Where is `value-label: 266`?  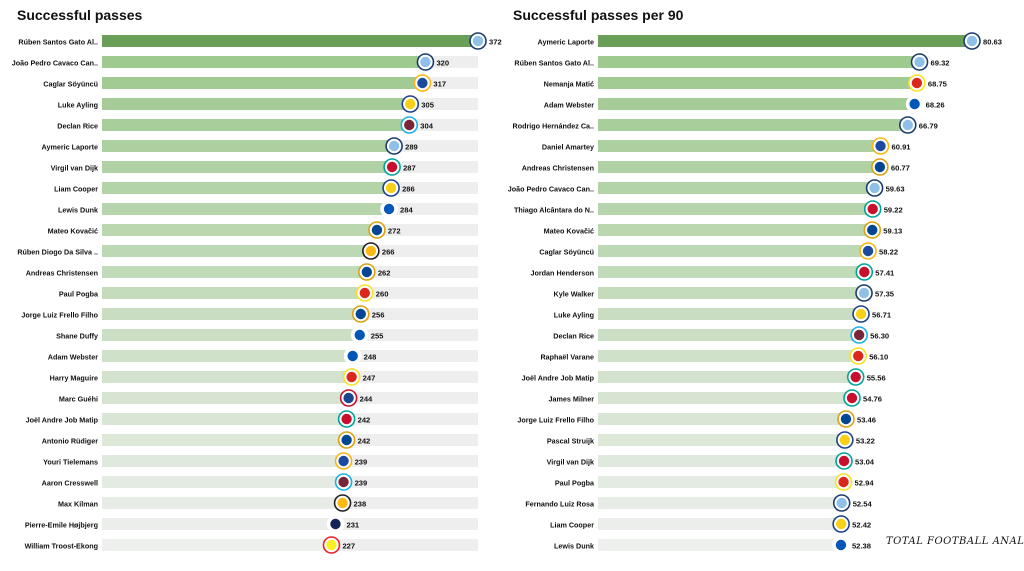 value-label: 266 is located at coordinates (388, 252).